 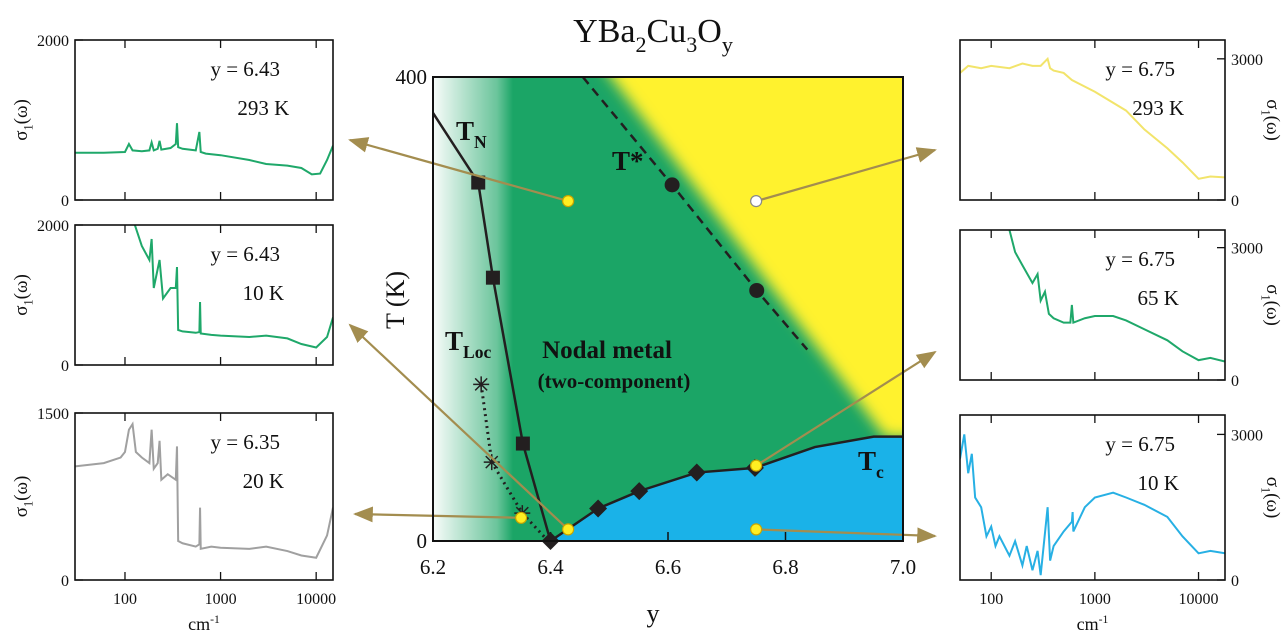 What do you see at coordinates (471, 134) in the screenshot?
I see `curve-label: TN` at bounding box center [471, 134].